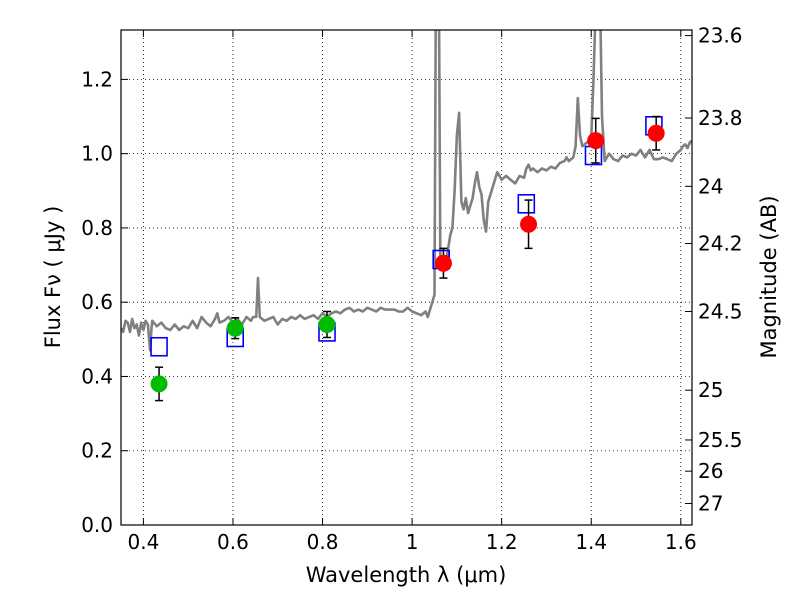  What do you see at coordinates (53, 277) in the screenshot?
I see `y-axis-label: Flux Fν ( μJy )` at bounding box center [53, 277].